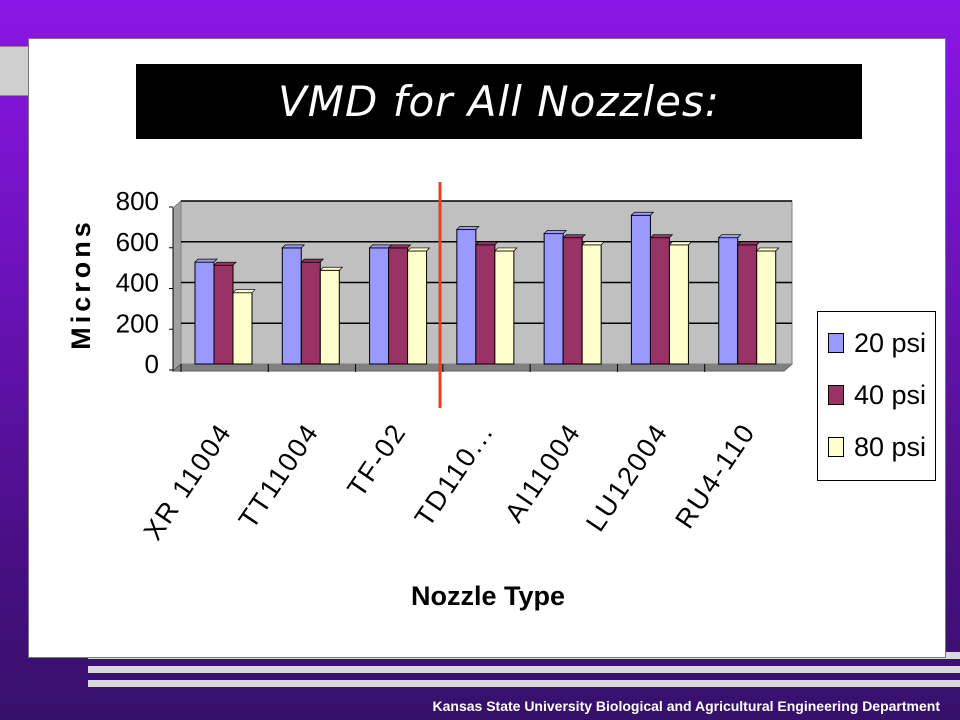  I want to click on x-tick-label: RU4-110, so click(715, 476).